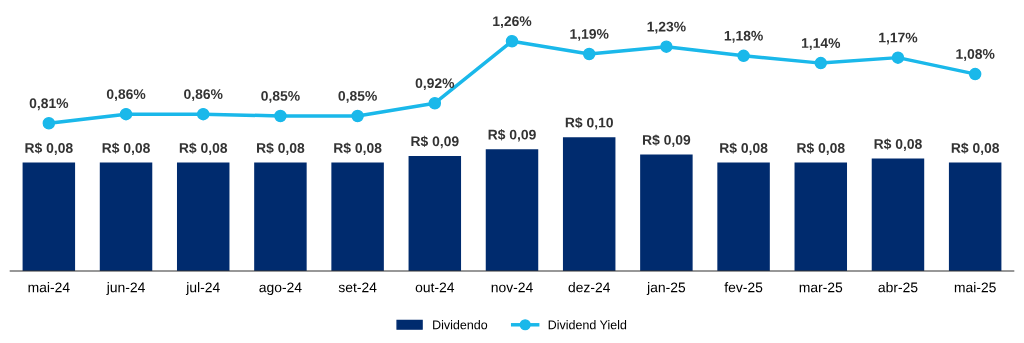  I want to click on data-label: 0,81%, so click(49, 104).